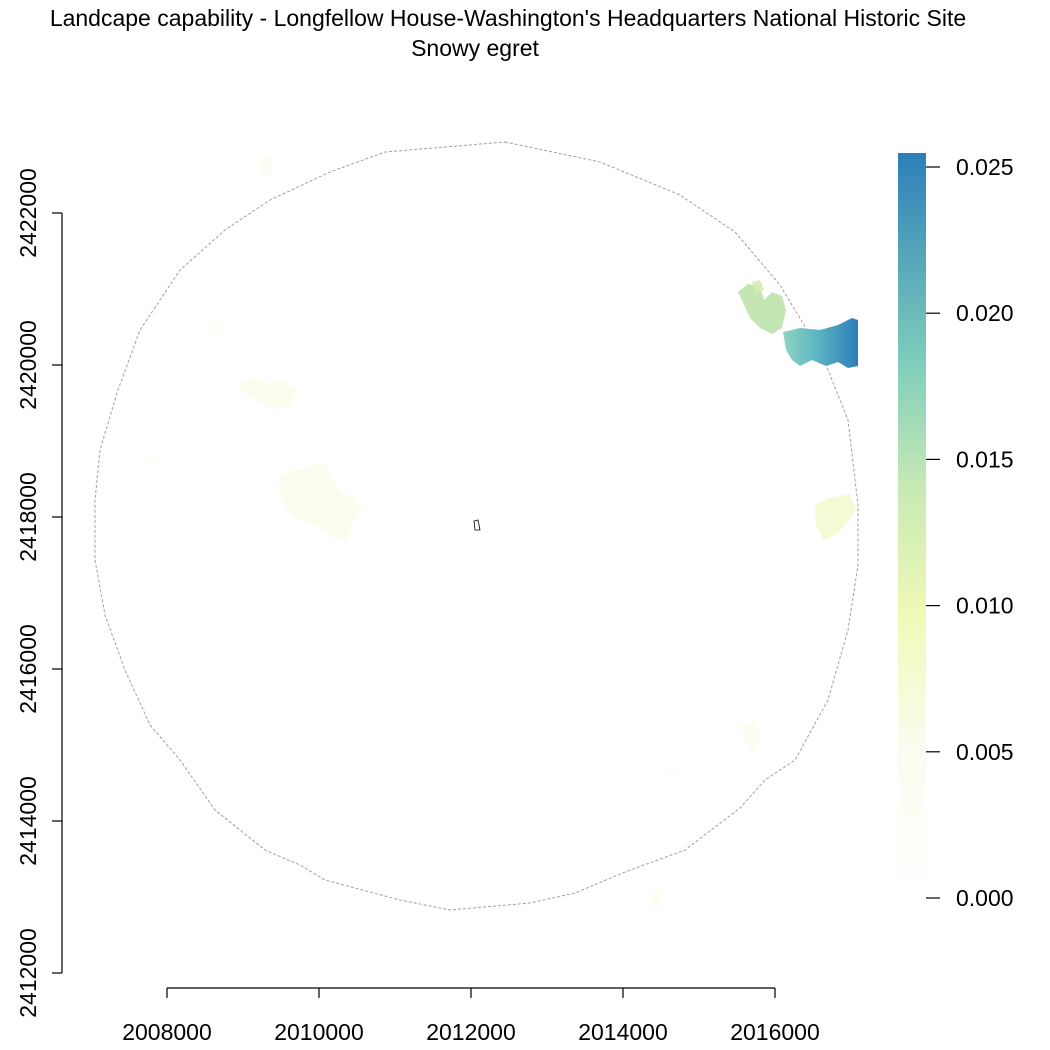 The width and height of the screenshot is (1050, 1050). What do you see at coordinates (471, 1032) in the screenshot?
I see `x-tick-label: 2012000` at bounding box center [471, 1032].